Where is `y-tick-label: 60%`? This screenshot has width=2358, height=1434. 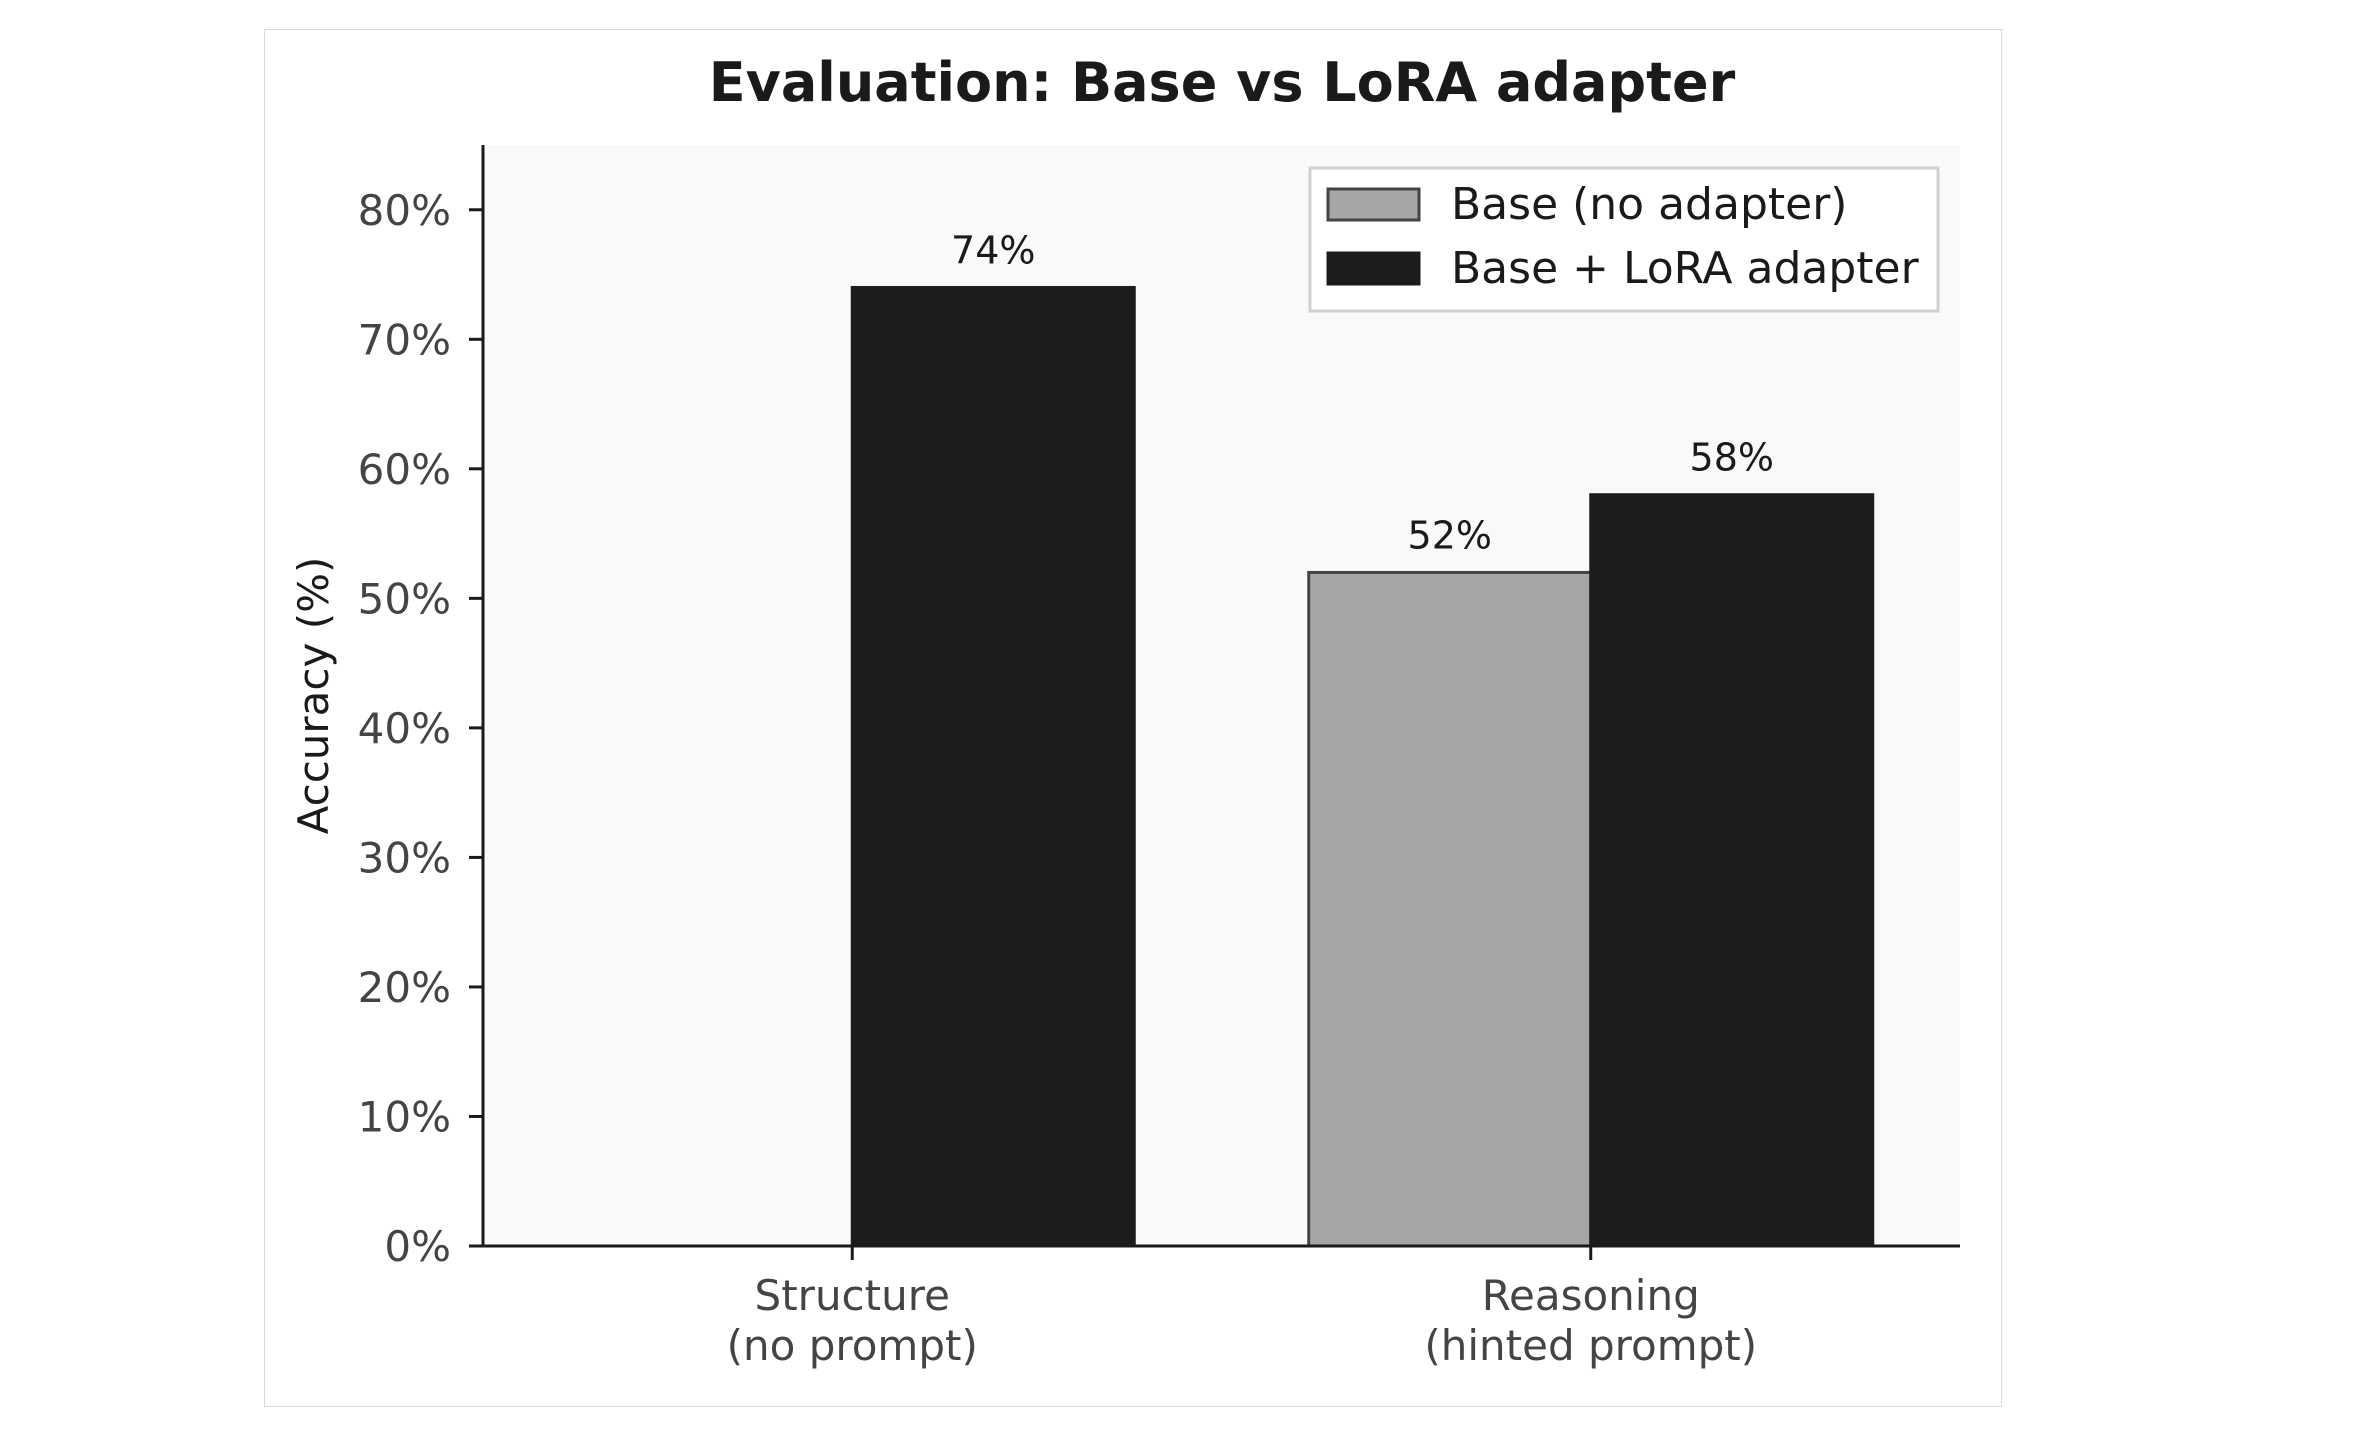 y-tick-label: 60% is located at coordinates (404, 469).